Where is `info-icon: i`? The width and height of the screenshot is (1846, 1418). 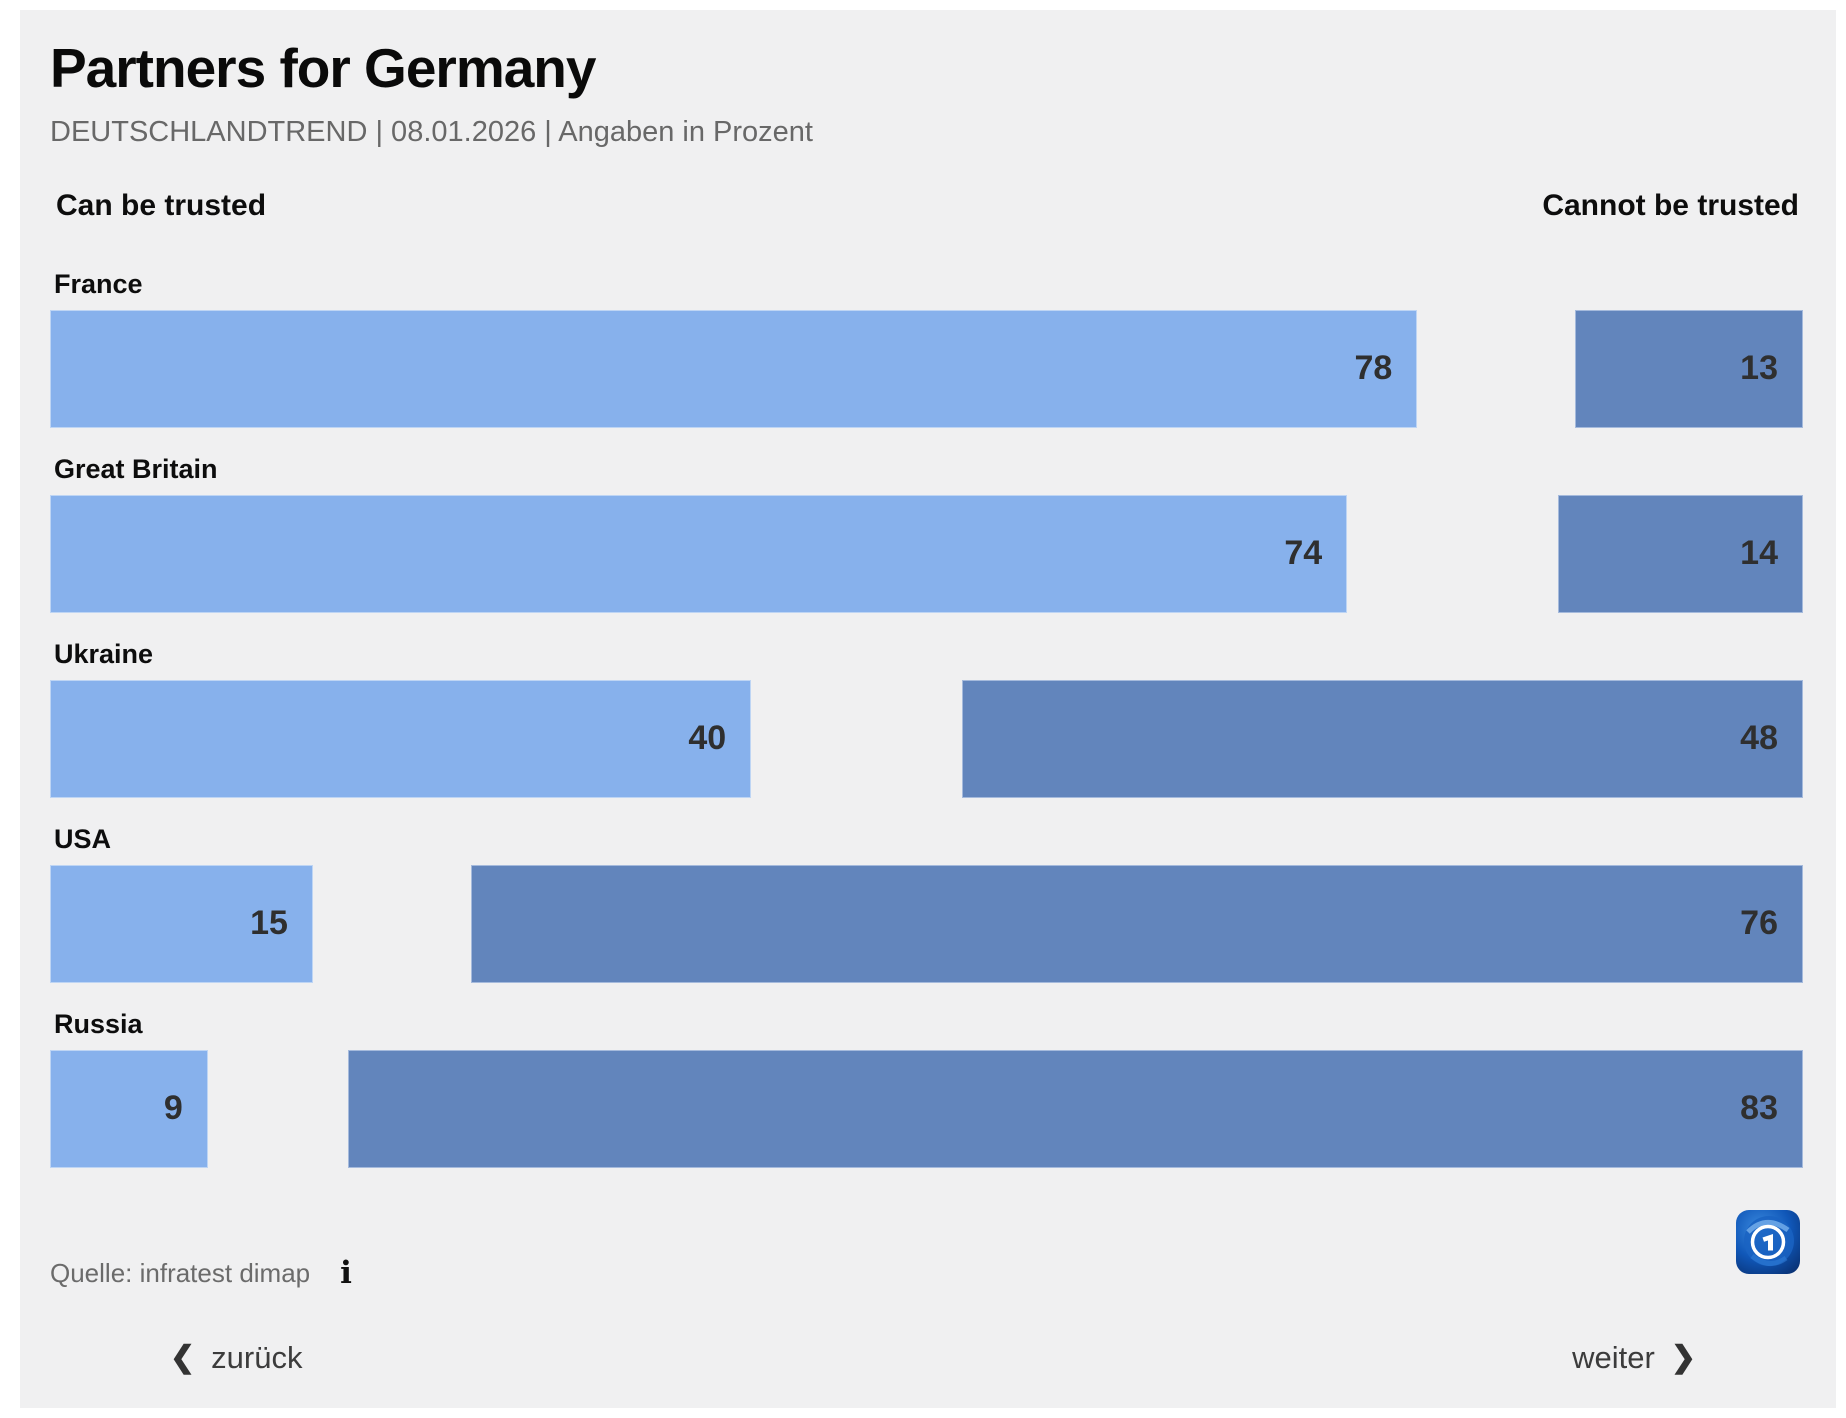
info-icon: i is located at coordinates (346, 1273).